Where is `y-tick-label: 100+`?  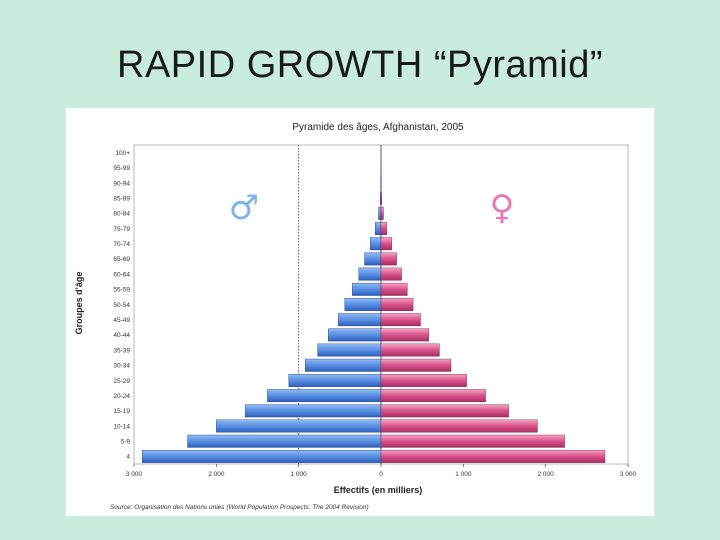
y-tick-label: 100+ is located at coordinates (122, 153).